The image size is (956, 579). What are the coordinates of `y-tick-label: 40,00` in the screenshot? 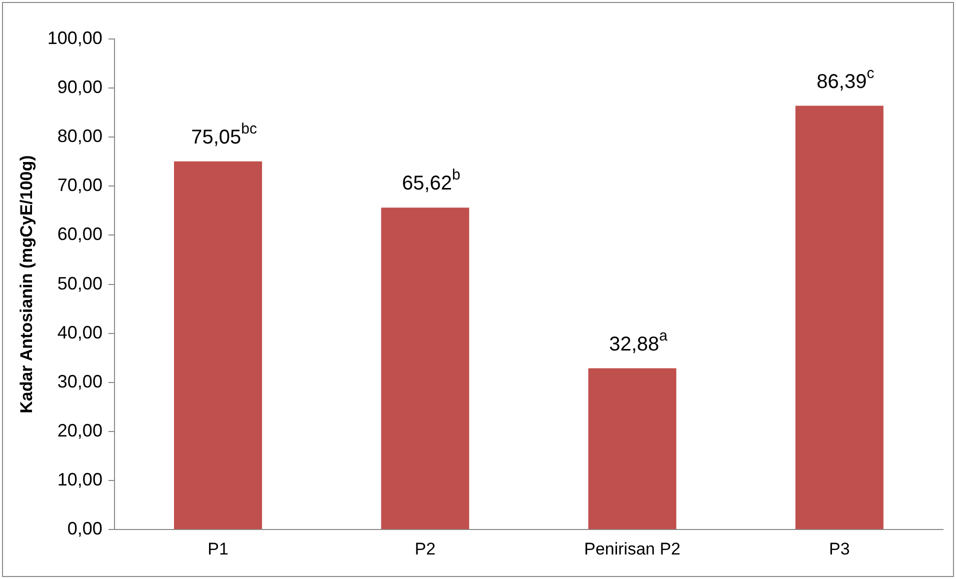 It's located at (79, 332).